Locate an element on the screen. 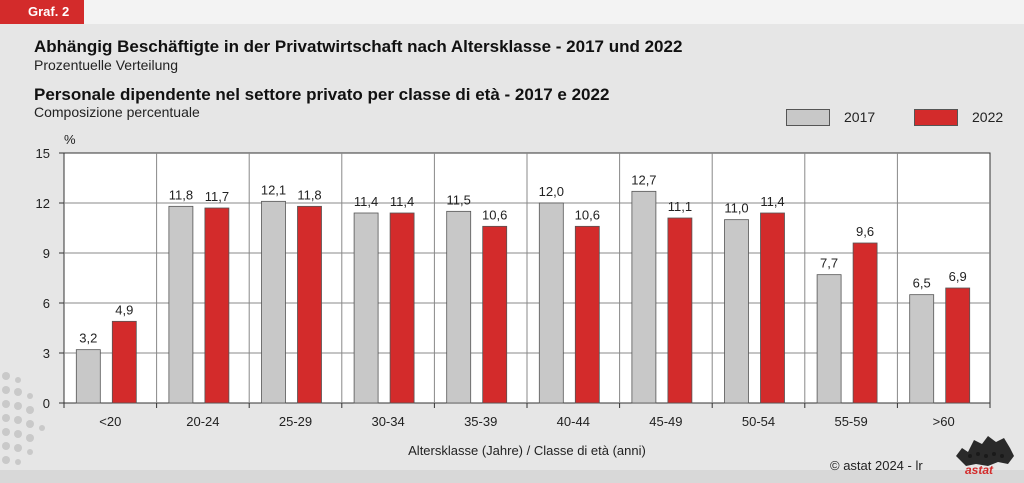 This screenshot has width=1024, height=483. subtitle-italian: Composizione percentuale is located at coordinates (117, 112).